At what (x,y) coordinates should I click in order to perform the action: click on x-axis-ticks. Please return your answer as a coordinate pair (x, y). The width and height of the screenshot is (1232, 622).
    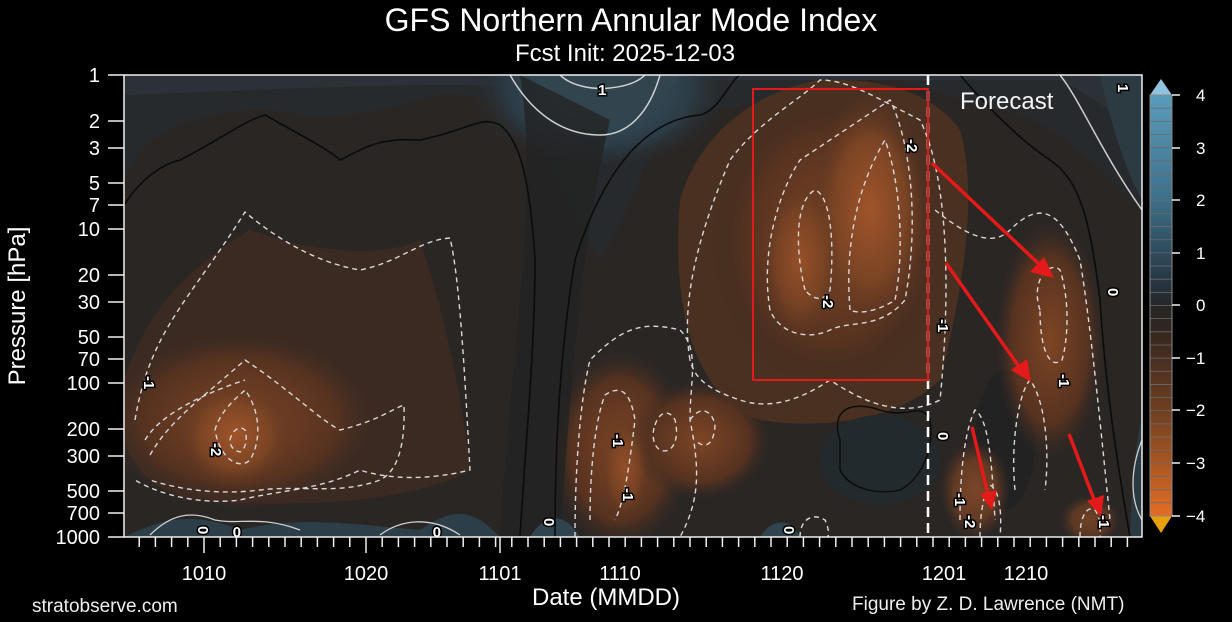
    Looking at the image, I should click on (633, 545).